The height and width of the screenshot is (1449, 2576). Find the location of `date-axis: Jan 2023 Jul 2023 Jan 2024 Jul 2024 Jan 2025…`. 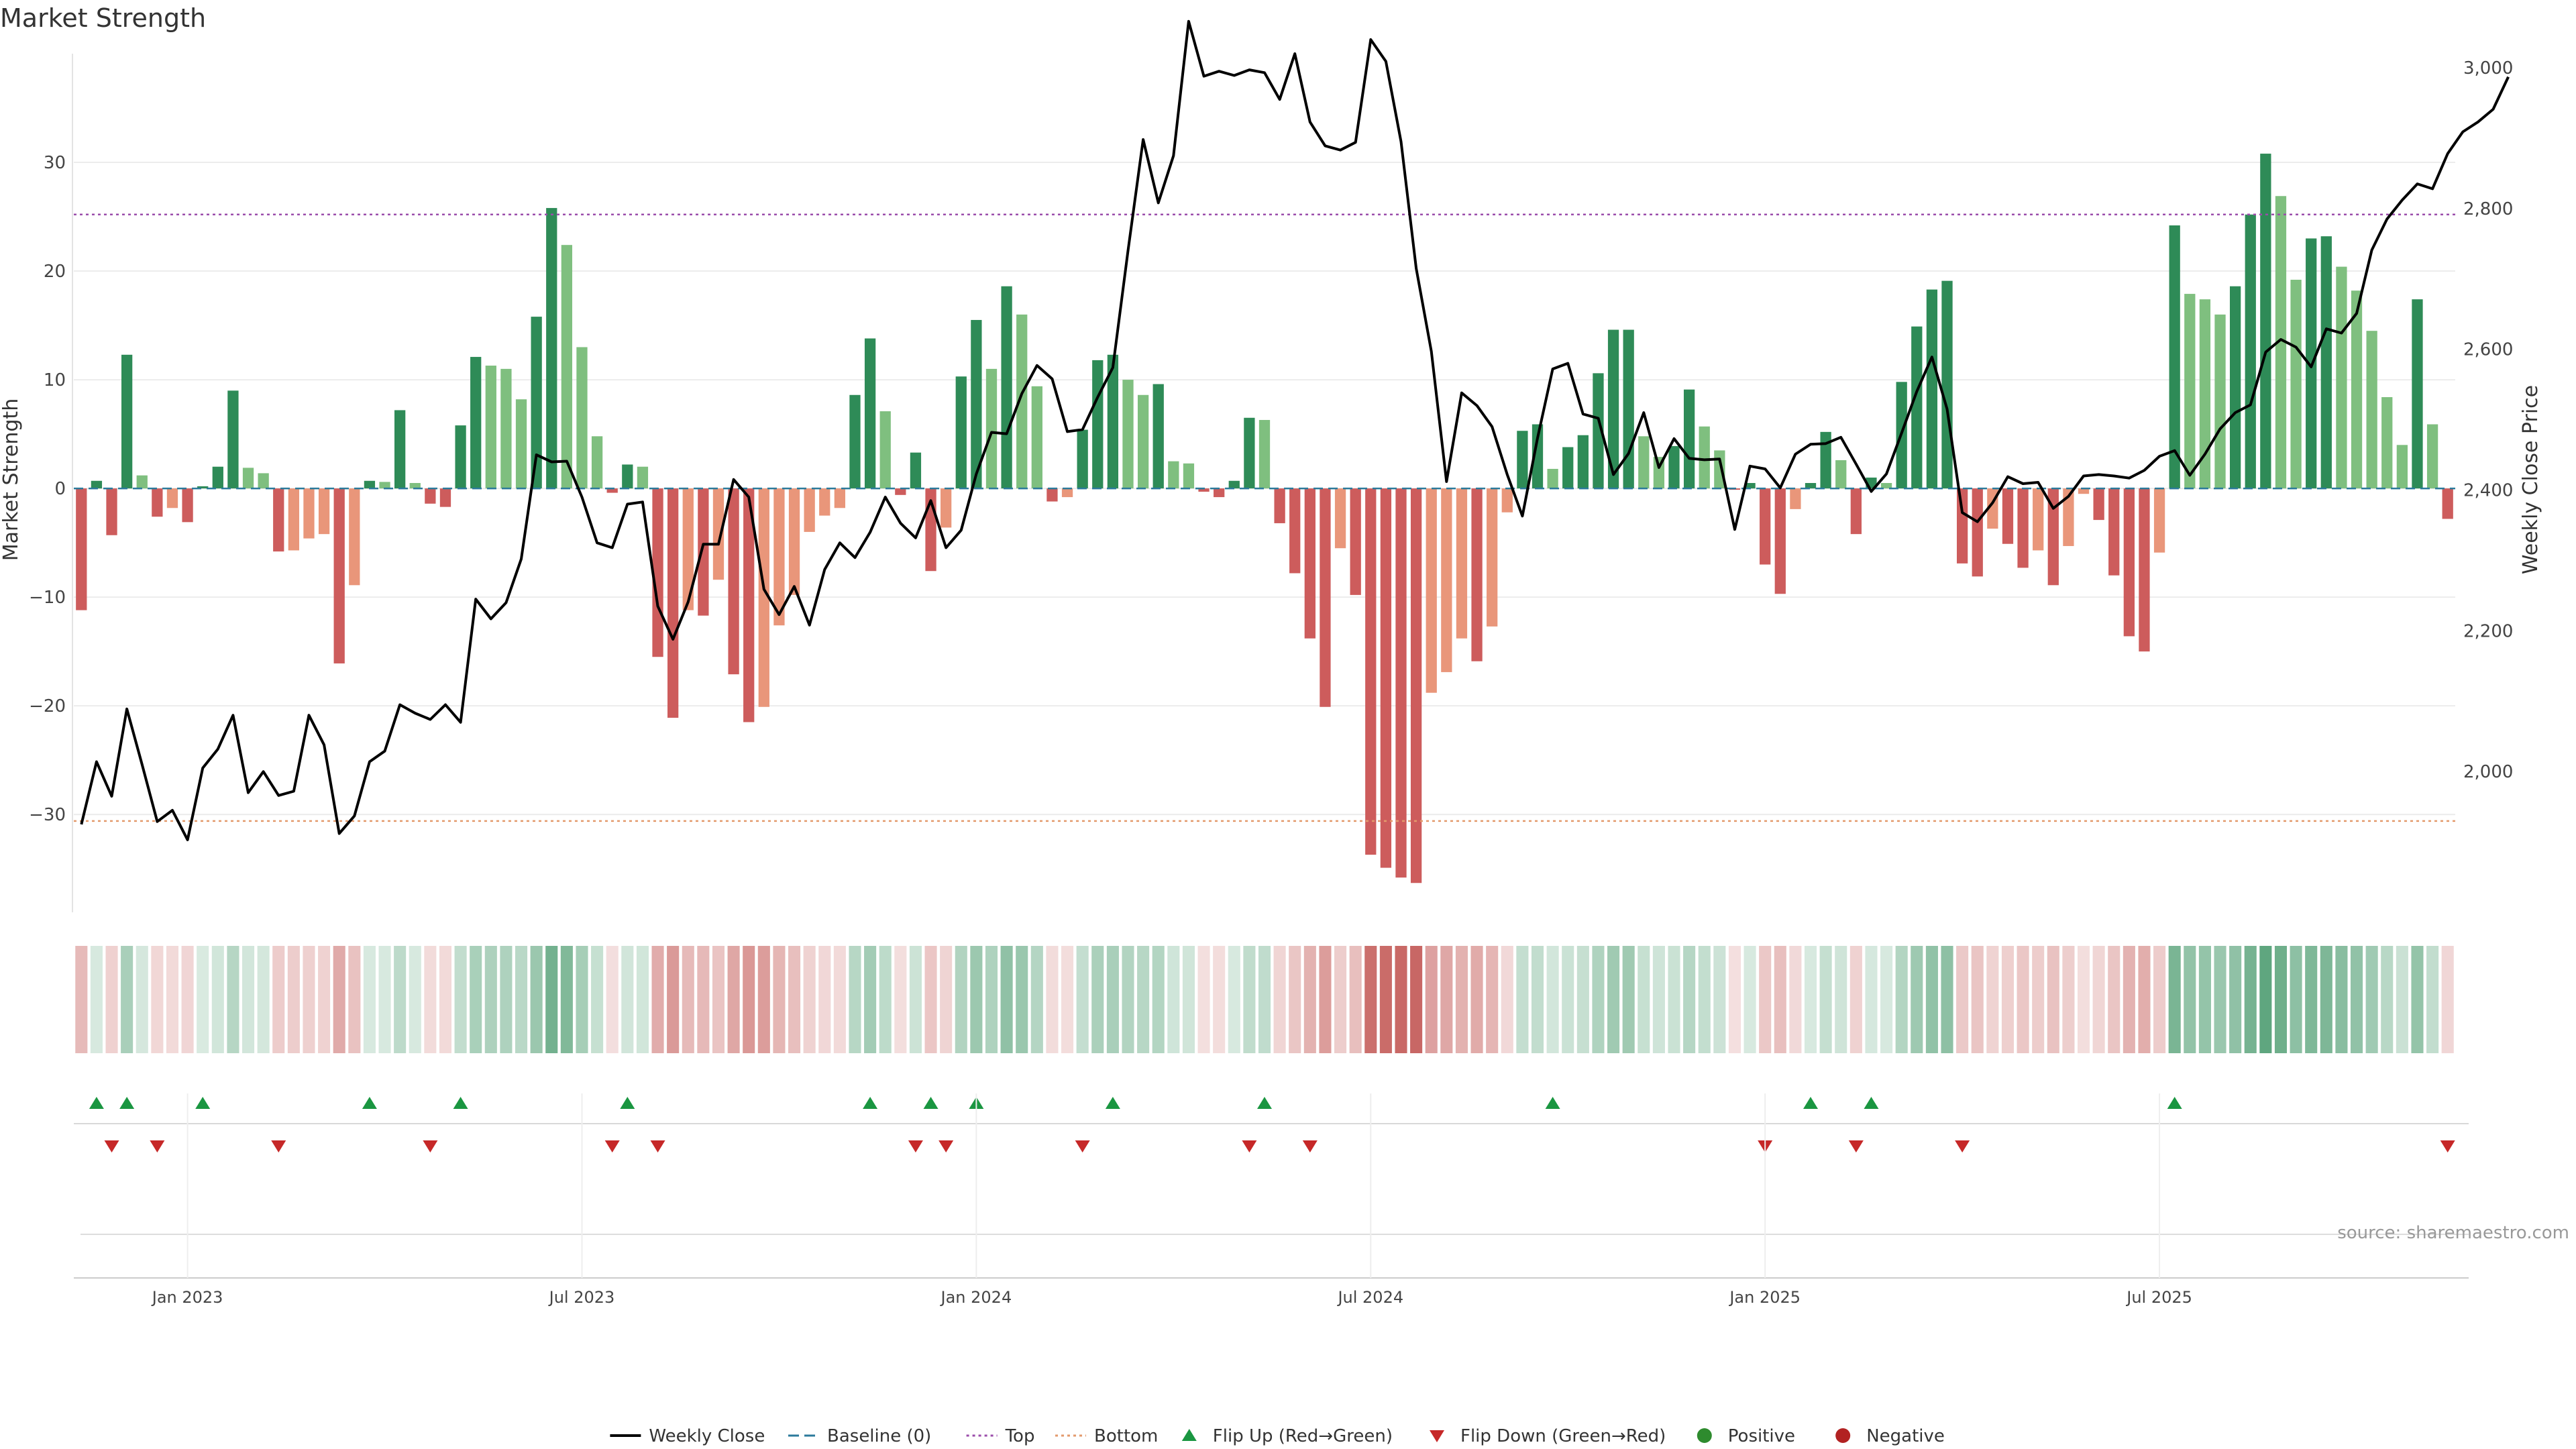

date-axis: Jan 2023 Jul 2023 Jan 2024 Jul 2024 Jan 2025… is located at coordinates (1271, 1200).